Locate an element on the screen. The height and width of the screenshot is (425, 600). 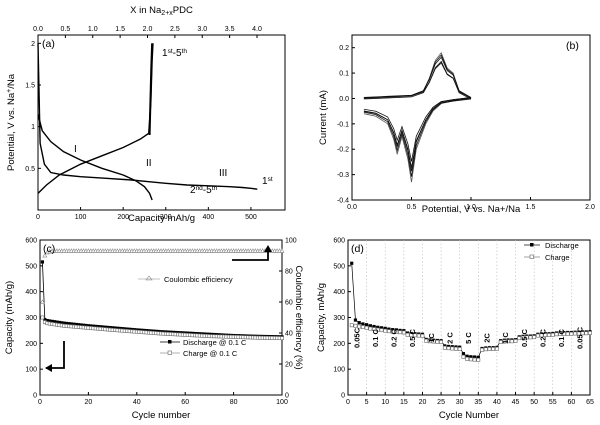
y-tick-label: 400 is located at coordinates (31, 292).